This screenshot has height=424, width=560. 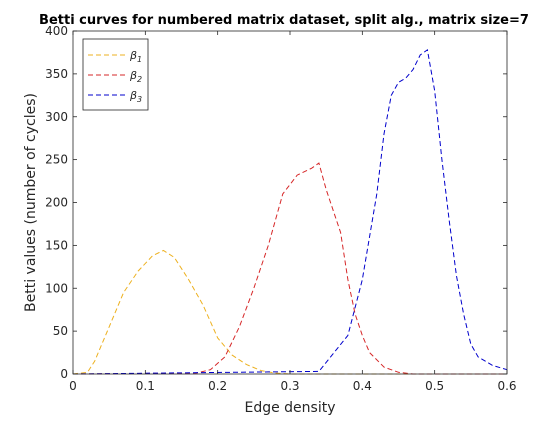 What do you see at coordinates (217, 386) in the screenshot?
I see `x-tick-label: 0.2` at bounding box center [217, 386].